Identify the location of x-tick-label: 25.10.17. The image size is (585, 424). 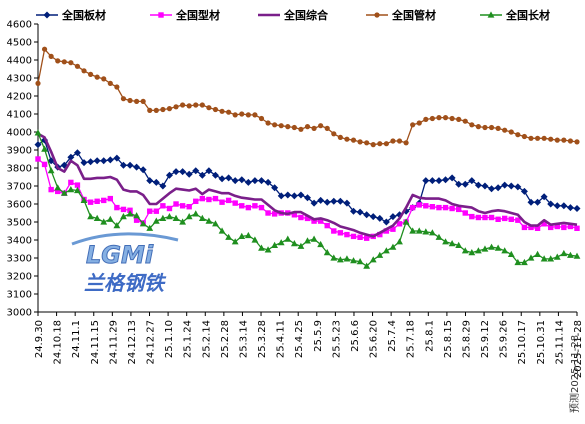
(522, 342).